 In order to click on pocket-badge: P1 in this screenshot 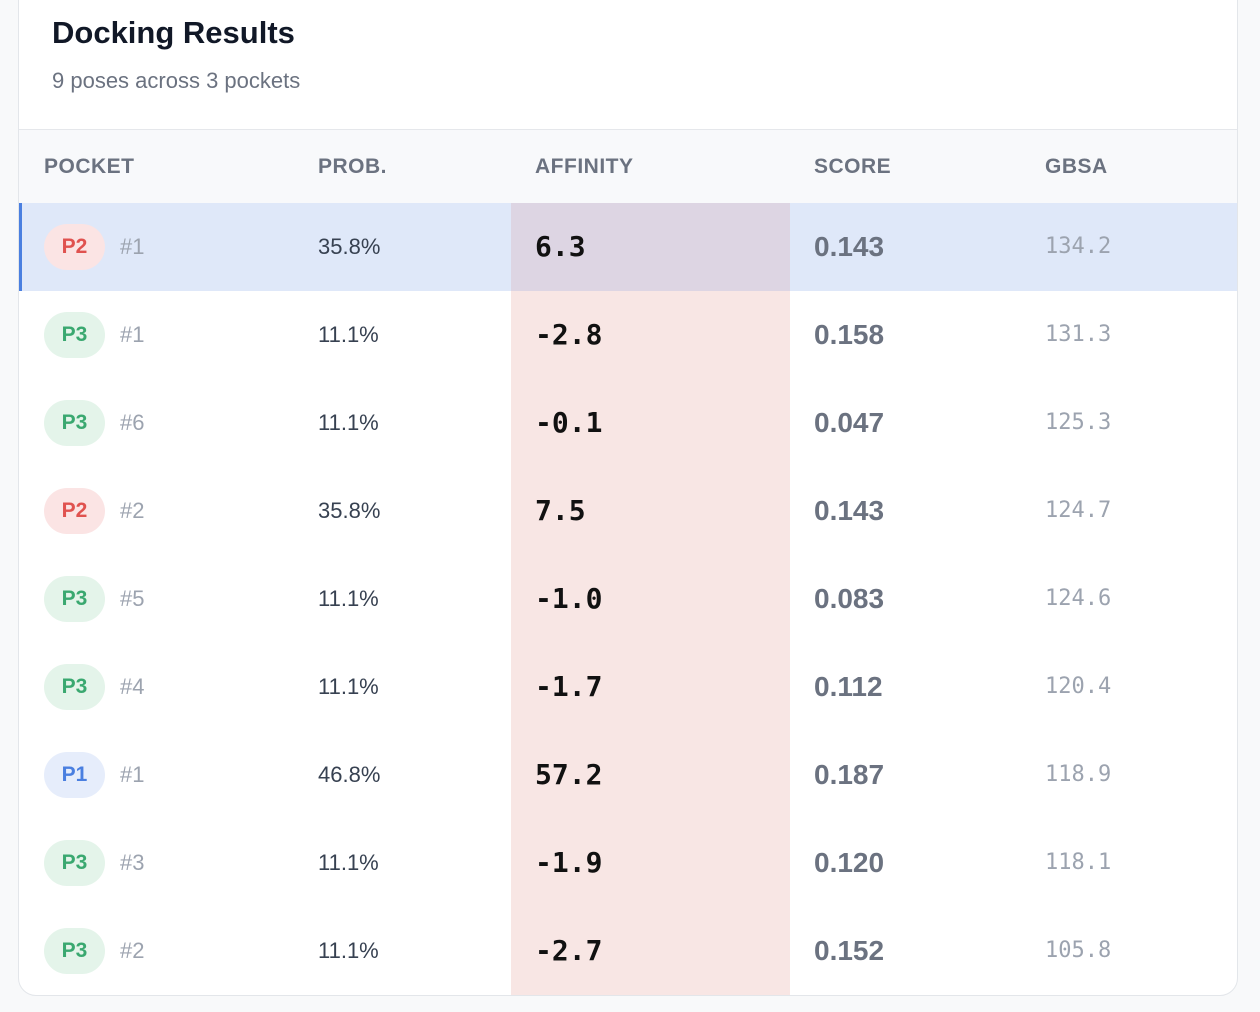, I will do `click(74, 775)`.